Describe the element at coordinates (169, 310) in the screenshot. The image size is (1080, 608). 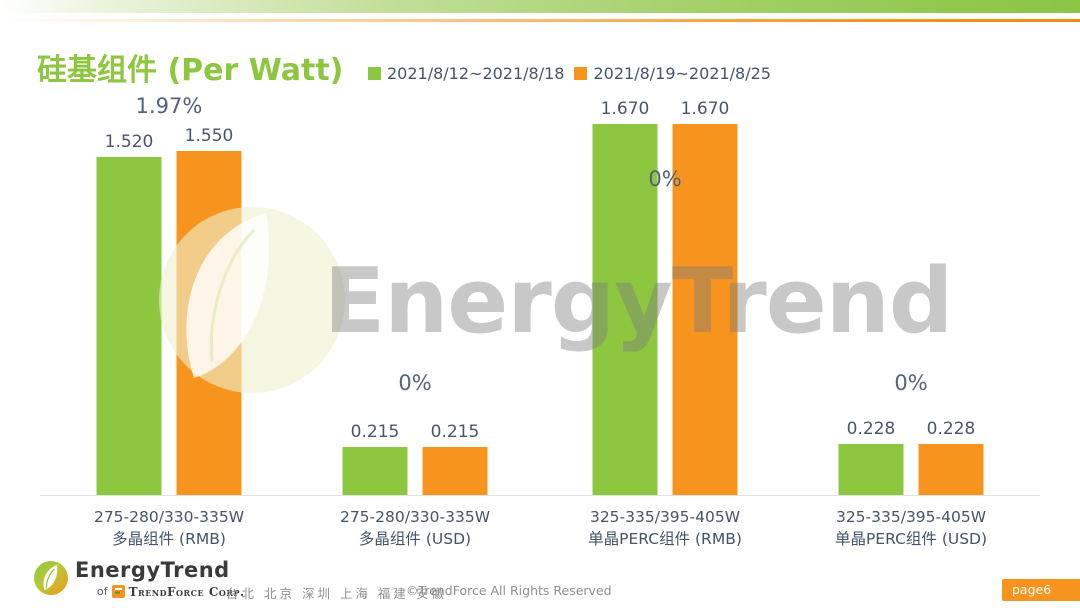
I see `bar-pair: 1.520 1.550` at that location.